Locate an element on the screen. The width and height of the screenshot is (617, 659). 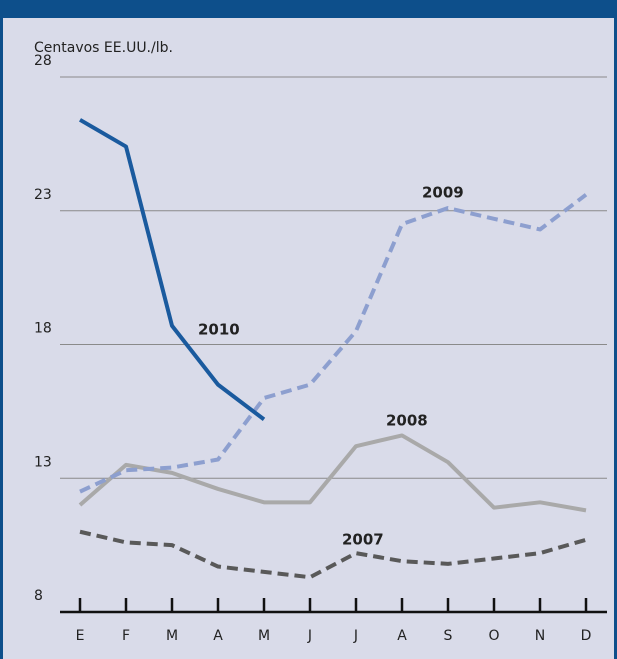
series-label: 2009 is located at coordinates (443, 193).